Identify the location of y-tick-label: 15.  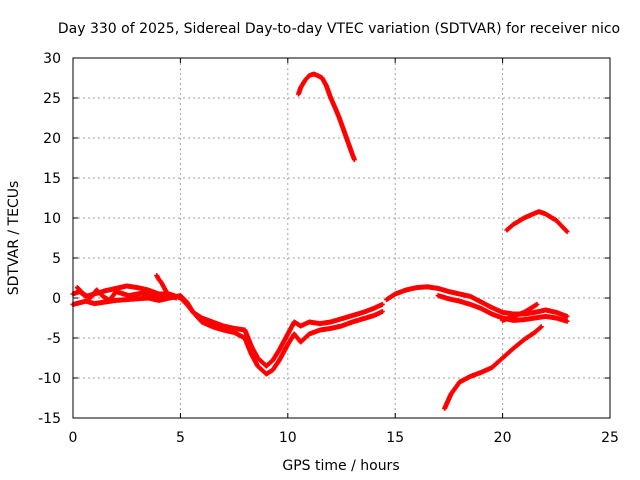
(52, 179).